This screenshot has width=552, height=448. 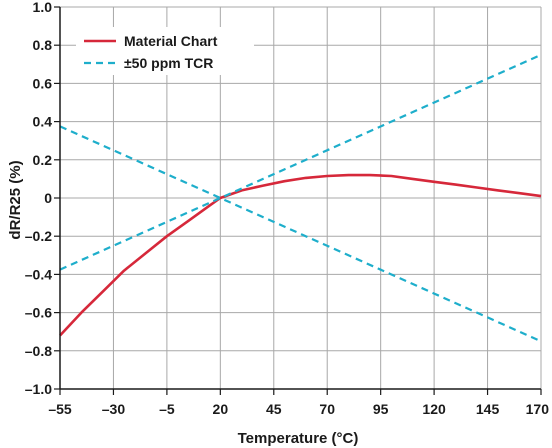 What do you see at coordinates (38, 313) in the screenshot?
I see `y-tick-label-8: –0.6` at bounding box center [38, 313].